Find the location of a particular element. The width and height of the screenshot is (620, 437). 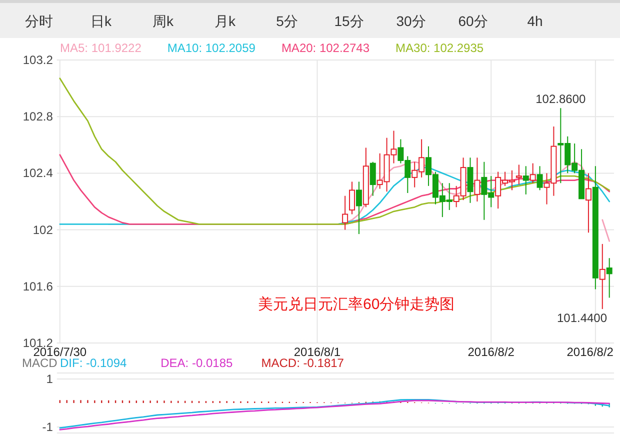

y-tick-label: 1 is located at coordinates (50, 379).